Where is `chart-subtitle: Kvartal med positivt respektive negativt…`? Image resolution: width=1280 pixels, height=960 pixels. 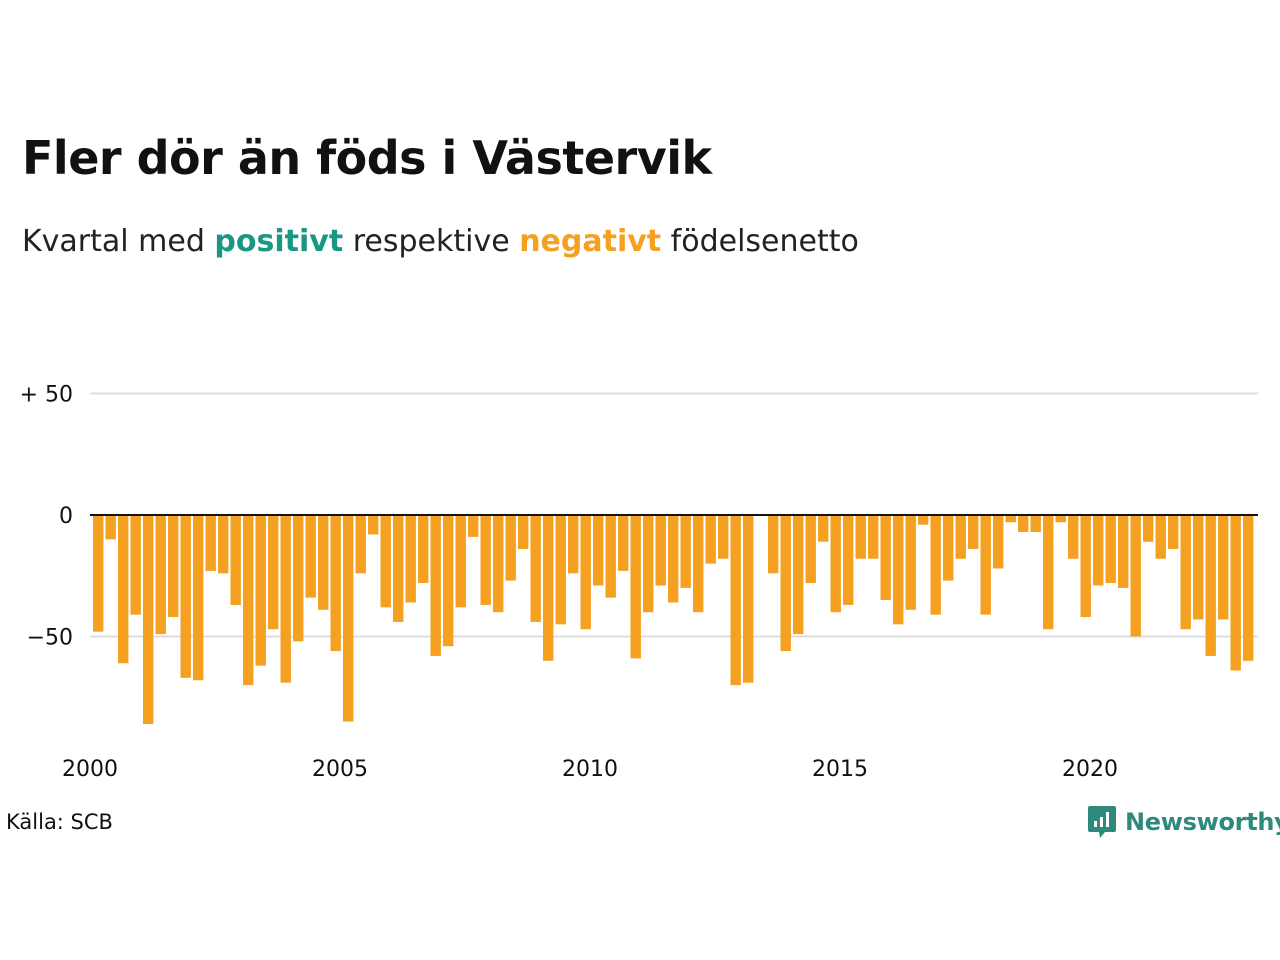
chart-subtitle: Kvartal med positivt respektive negativt… is located at coordinates (440, 241).